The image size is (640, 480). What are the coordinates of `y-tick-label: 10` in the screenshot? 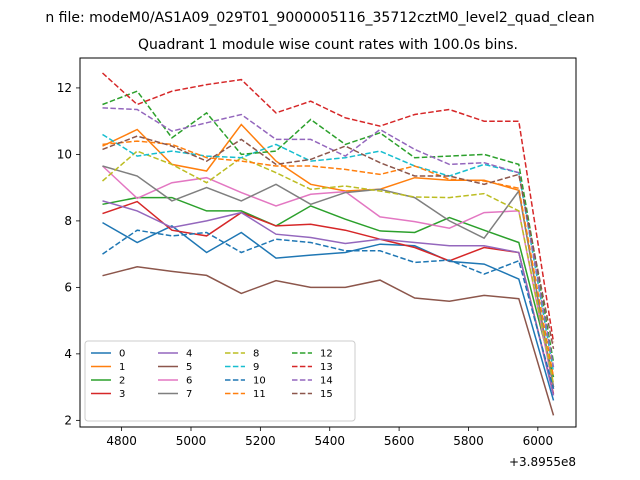 It's located at (64, 154).